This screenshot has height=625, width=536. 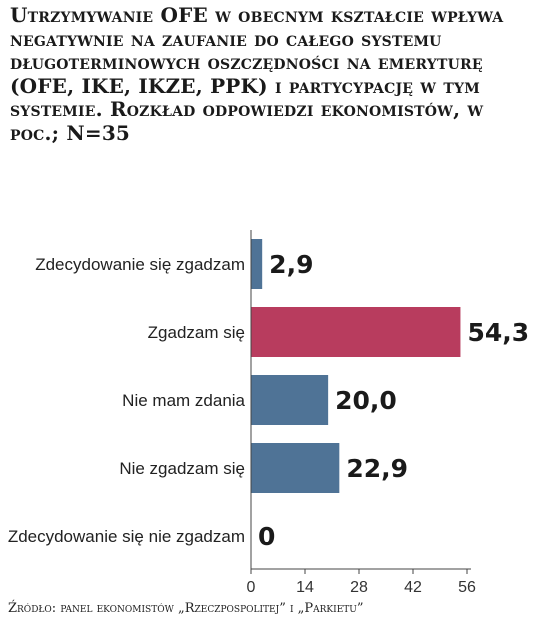 I want to click on category-label: Nie mam zdania, so click(x=183, y=400).